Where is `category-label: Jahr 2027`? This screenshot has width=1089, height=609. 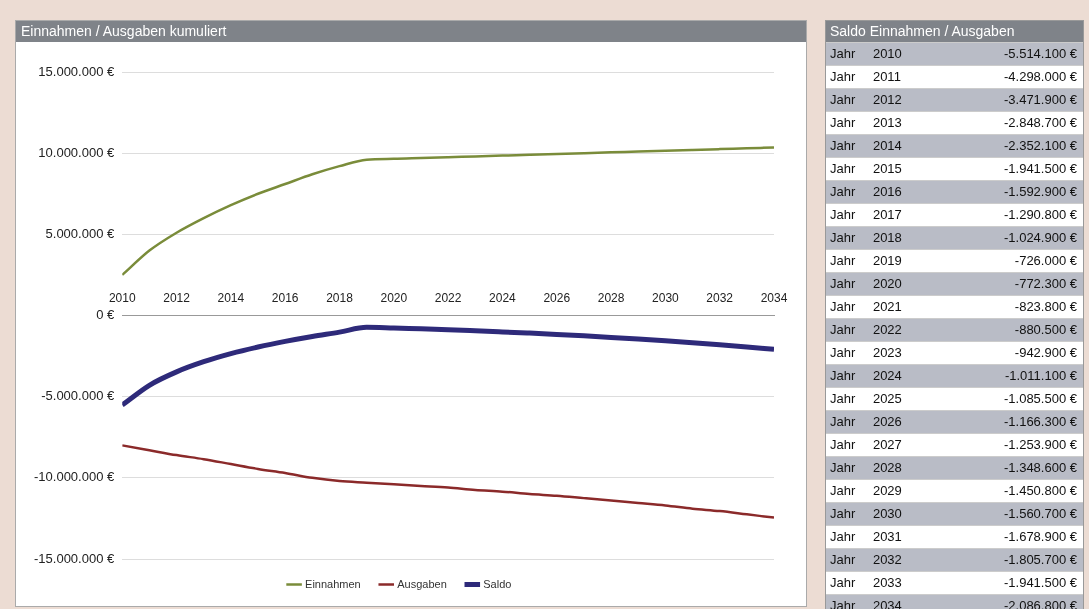
category-label: Jahr 2027 is located at coordinates (865, 445).